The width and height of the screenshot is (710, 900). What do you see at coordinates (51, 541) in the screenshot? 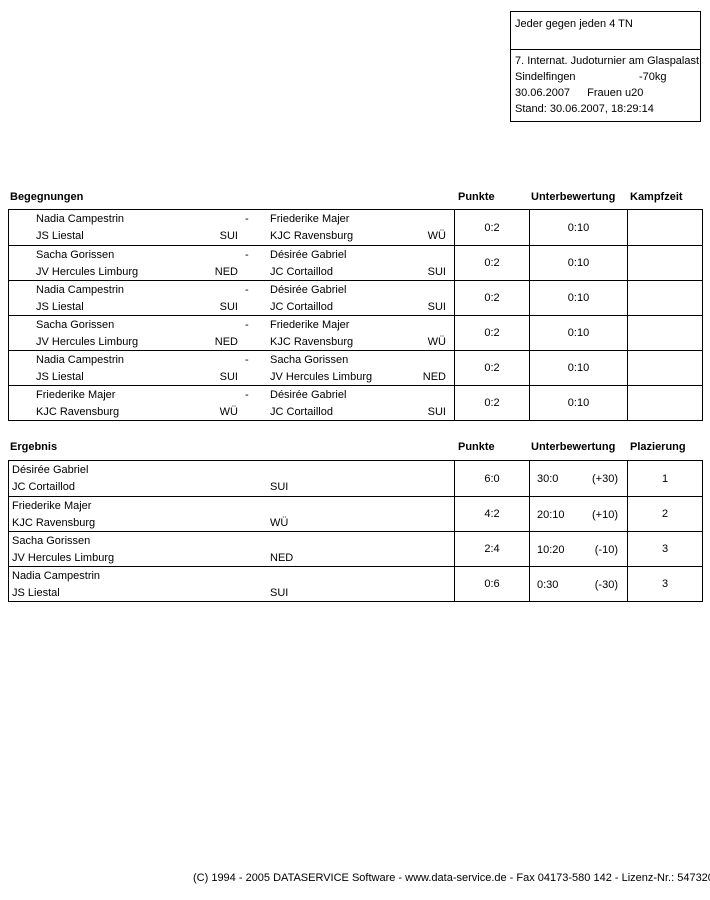
I see `athlete-name: Sacha Gorissen` at bounding box center [51, 541].